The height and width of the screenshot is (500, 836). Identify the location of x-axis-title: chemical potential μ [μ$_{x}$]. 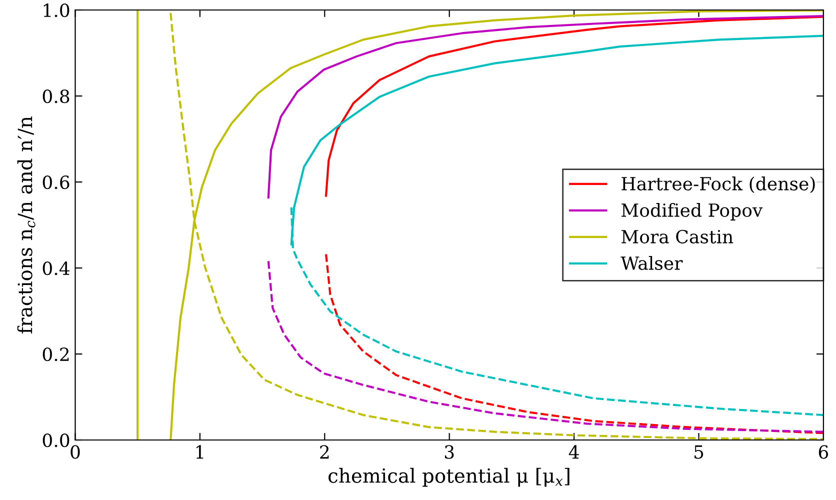
(449, 477).